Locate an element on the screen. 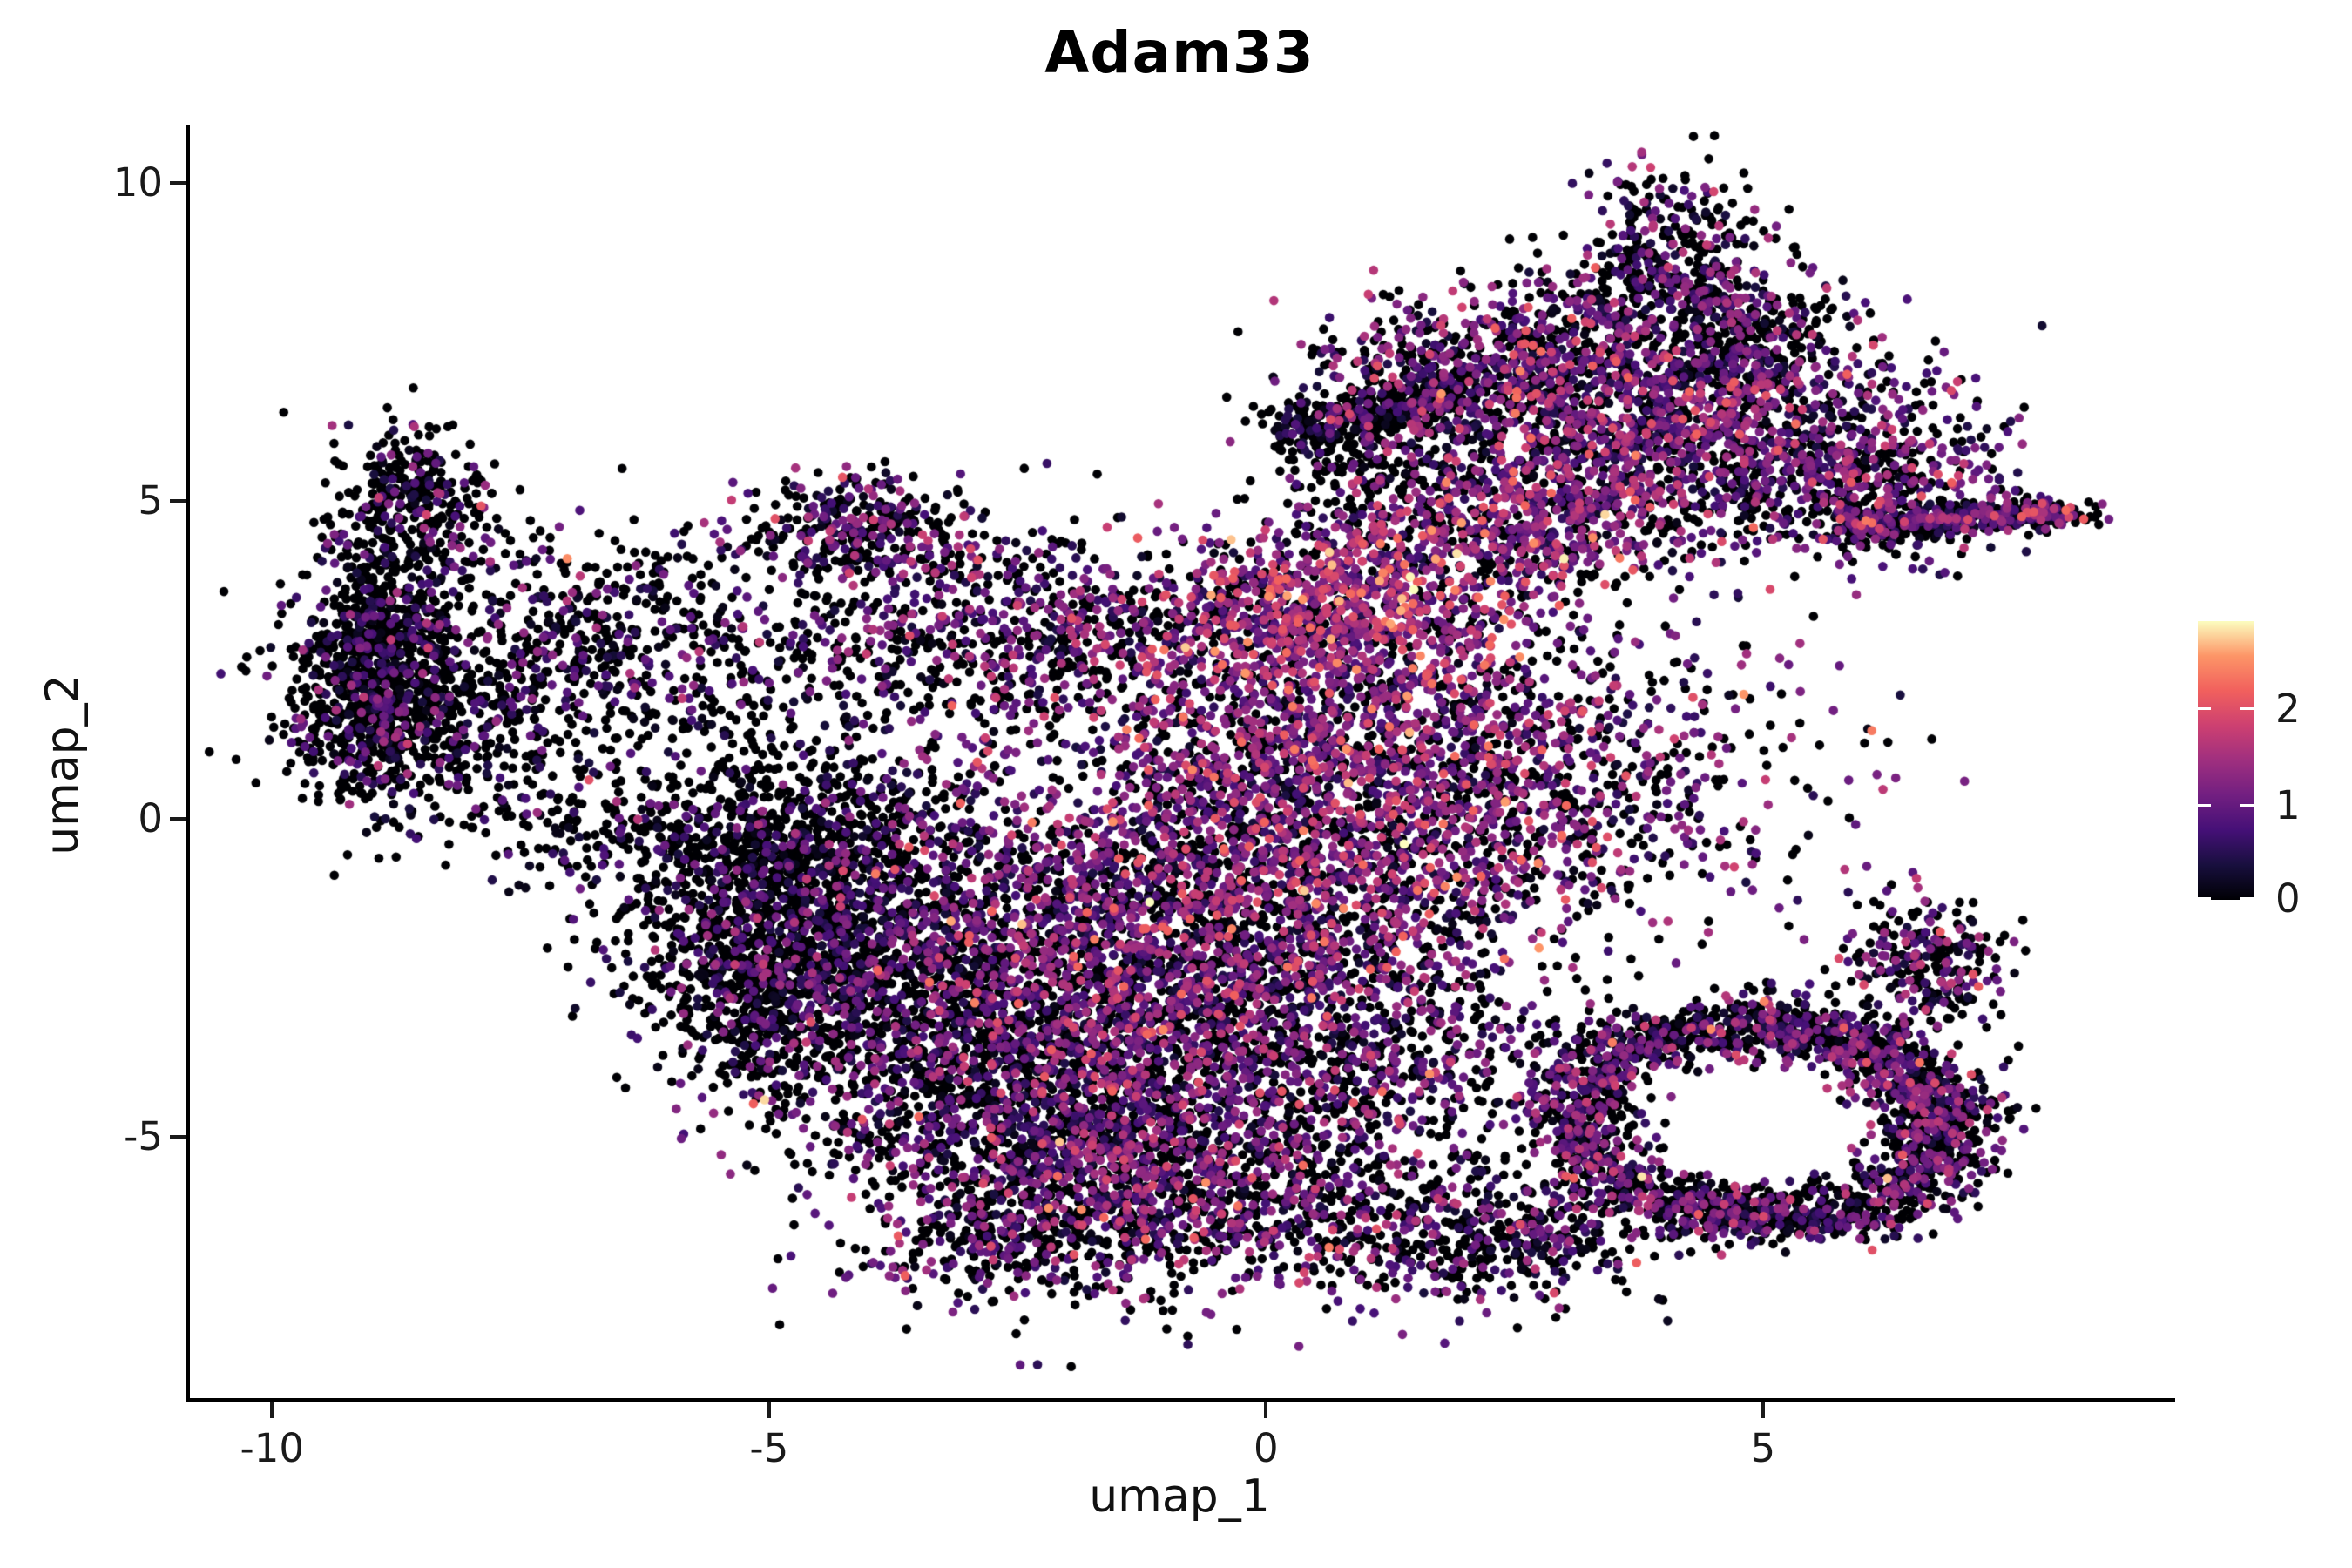  colorbar-legend is located at coordinates (2226, 761).